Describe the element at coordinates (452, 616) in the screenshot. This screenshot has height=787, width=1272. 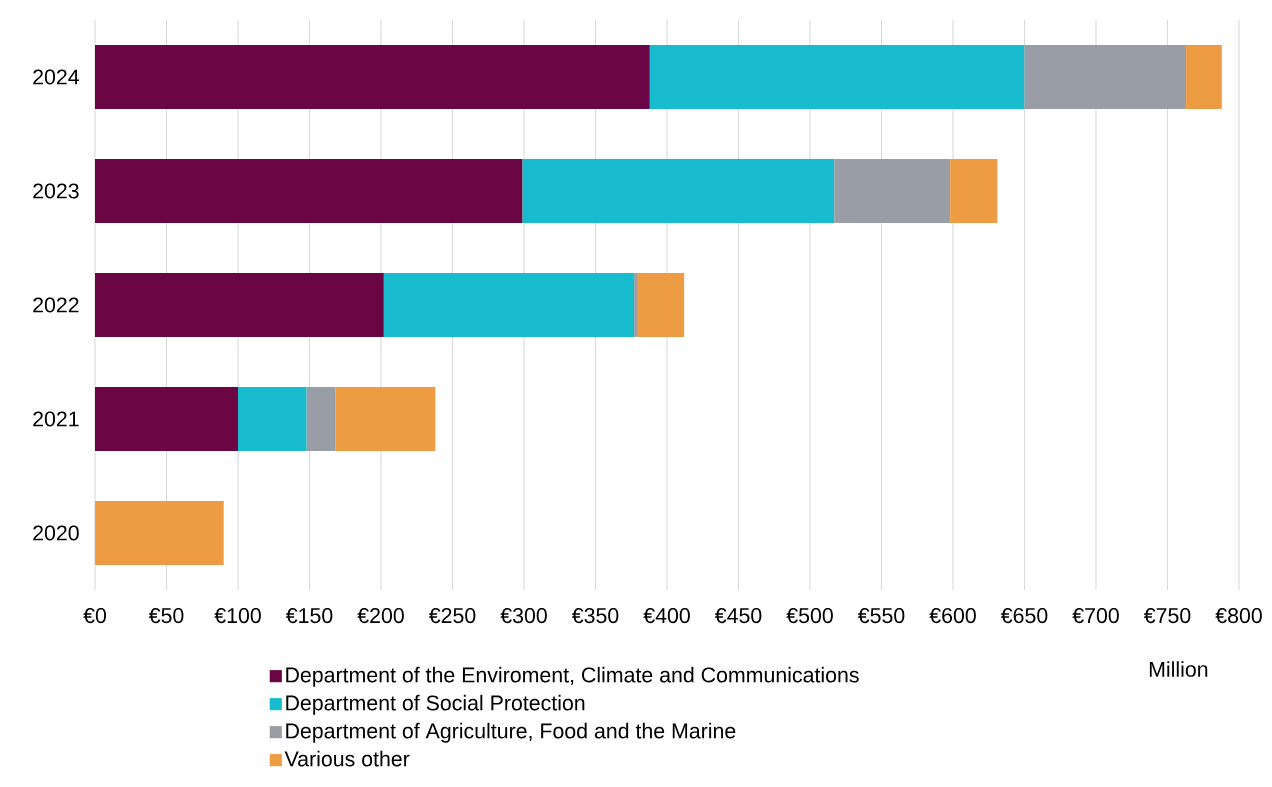
I see `x-tick-label: €250` at that location.